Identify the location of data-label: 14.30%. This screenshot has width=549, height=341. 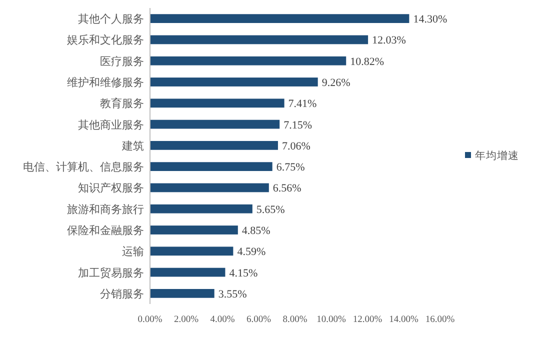
(430, 20).